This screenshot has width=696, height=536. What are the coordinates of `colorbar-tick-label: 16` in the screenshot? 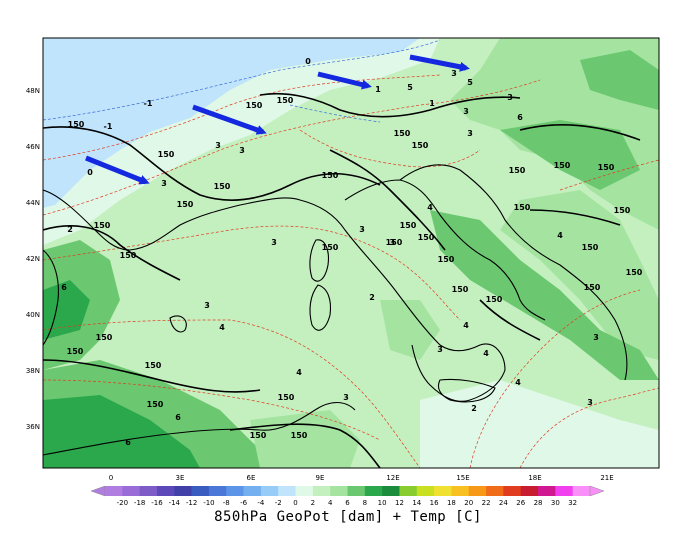 It's located at (434, 503).